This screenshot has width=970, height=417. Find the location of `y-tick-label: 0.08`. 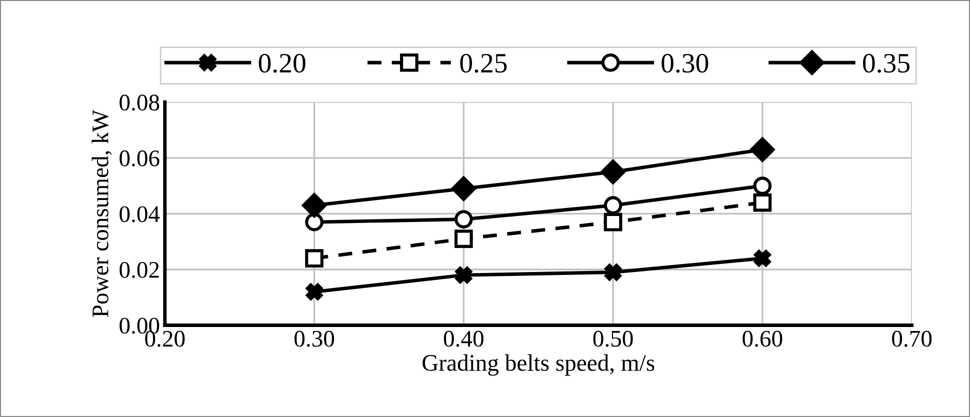

y-tick-label: 0.08 is located at coordinates (140, 102).